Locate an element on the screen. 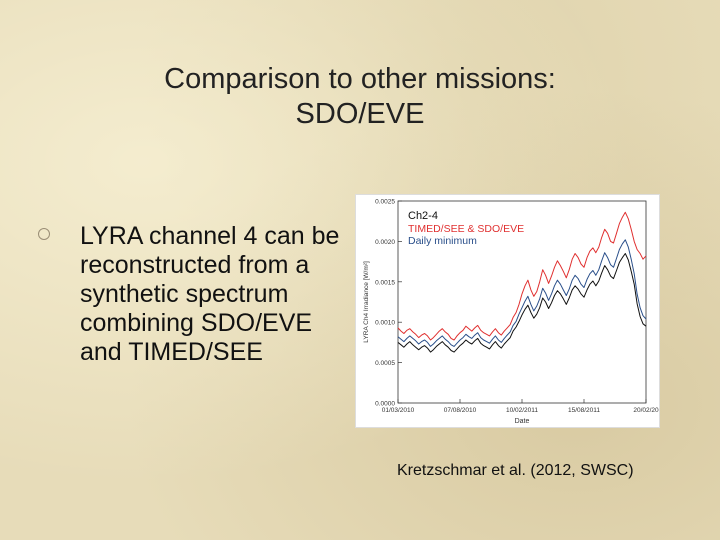  x-tick-label: 01/03/2010 is located at coordinates (398, 410).